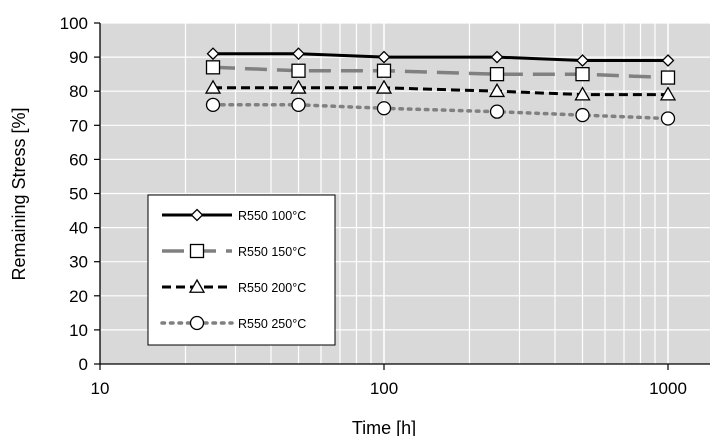  What do you see at coordinates (233, 323) in the screenshot?
I see `legend-entry: R550 250°C` at bounding box center [233, 323].